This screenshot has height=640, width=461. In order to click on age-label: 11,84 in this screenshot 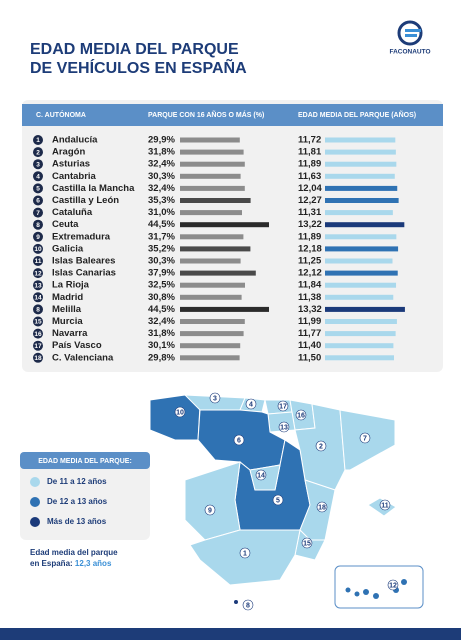, I will do `click(310, 285)`.